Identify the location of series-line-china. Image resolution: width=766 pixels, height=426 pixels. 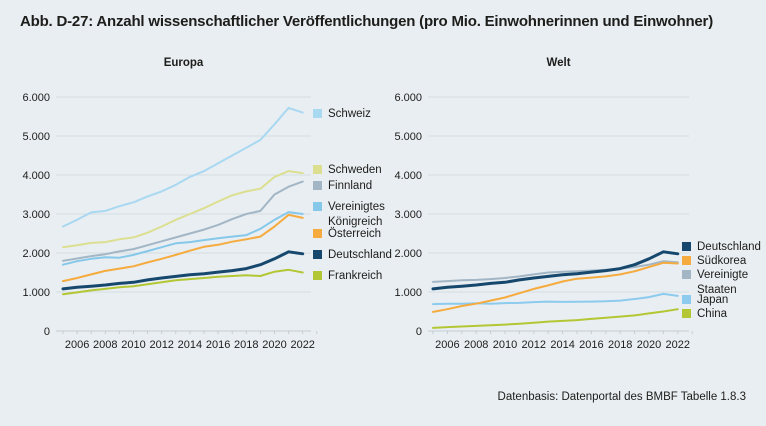
(555, 318).